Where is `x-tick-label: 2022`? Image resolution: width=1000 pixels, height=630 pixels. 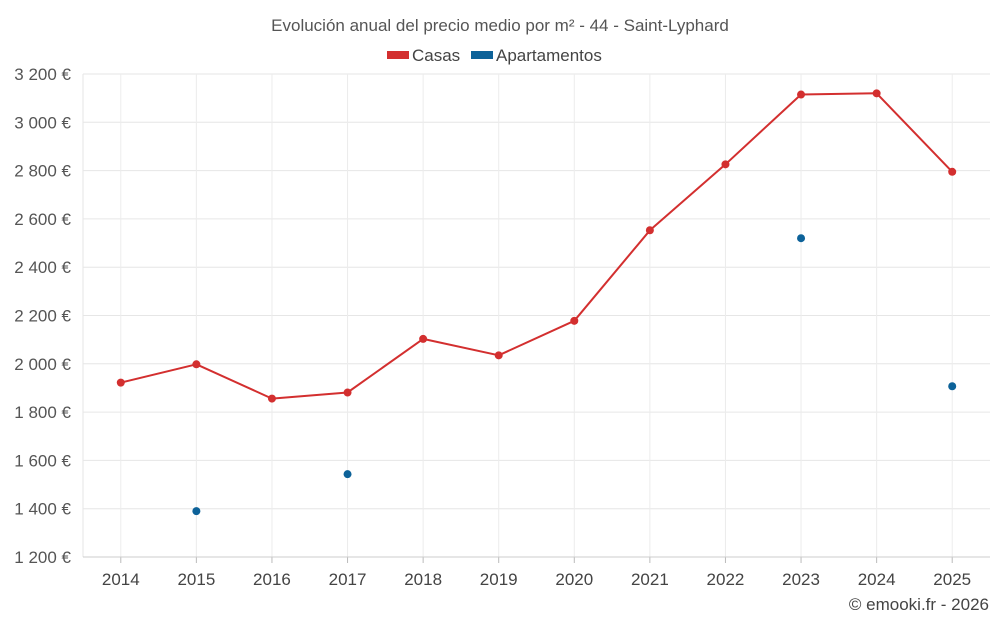 x-tick-label: 2022 is located at coordinates (726, 579).